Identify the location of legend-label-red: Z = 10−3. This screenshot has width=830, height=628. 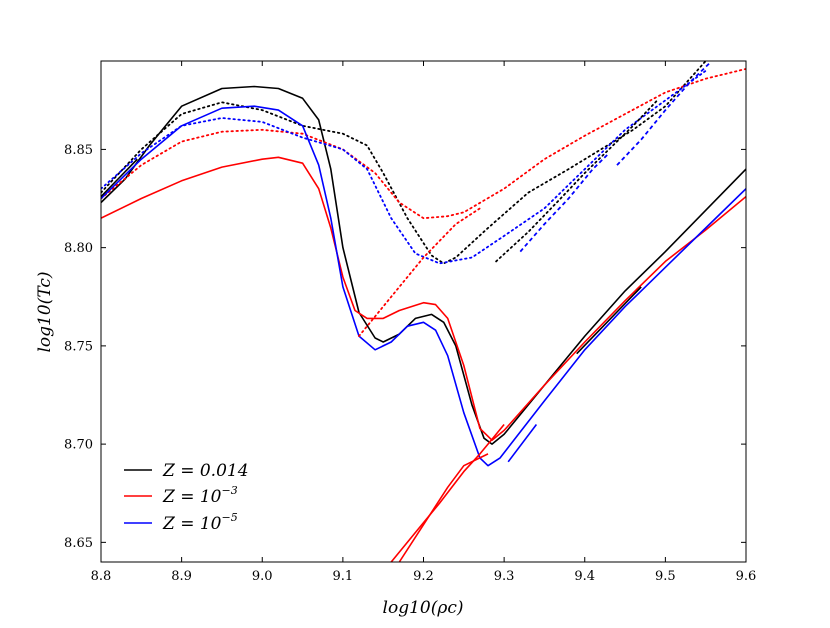
(200, 495).